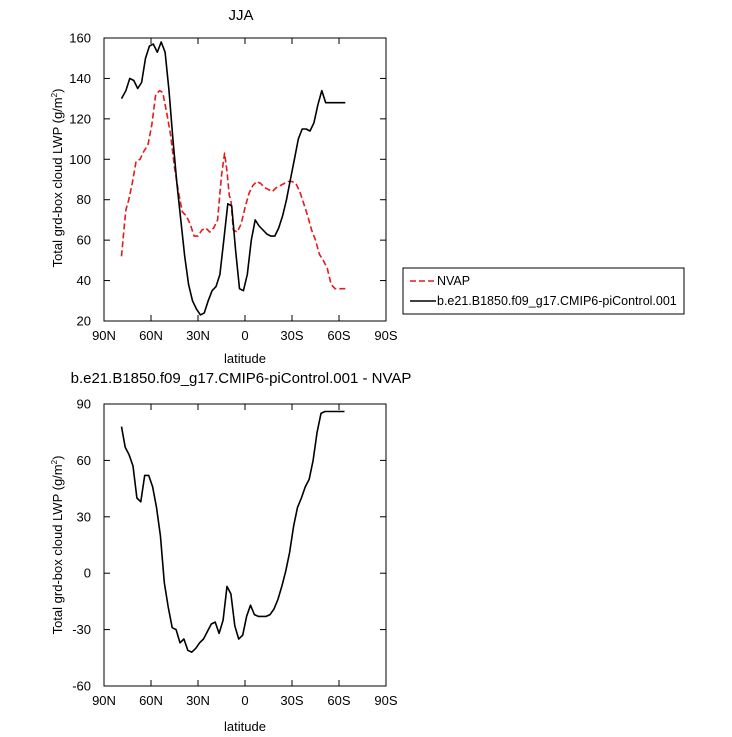 Image resolution: width=732 pixels, height=737 pixels. I want to click on top-xtick-label: 90S, so click(385, 335).